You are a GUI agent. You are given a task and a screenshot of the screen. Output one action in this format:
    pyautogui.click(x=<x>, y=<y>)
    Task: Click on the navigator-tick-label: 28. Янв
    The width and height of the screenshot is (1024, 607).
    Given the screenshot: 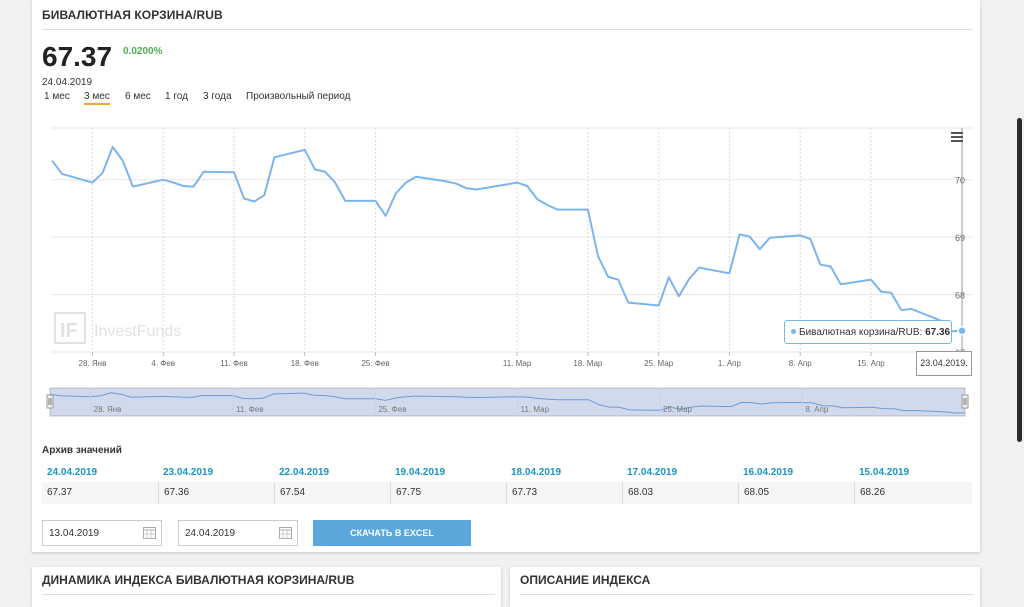 What is the action you would take?
    pyautogui.click(x=108, y=409)
    